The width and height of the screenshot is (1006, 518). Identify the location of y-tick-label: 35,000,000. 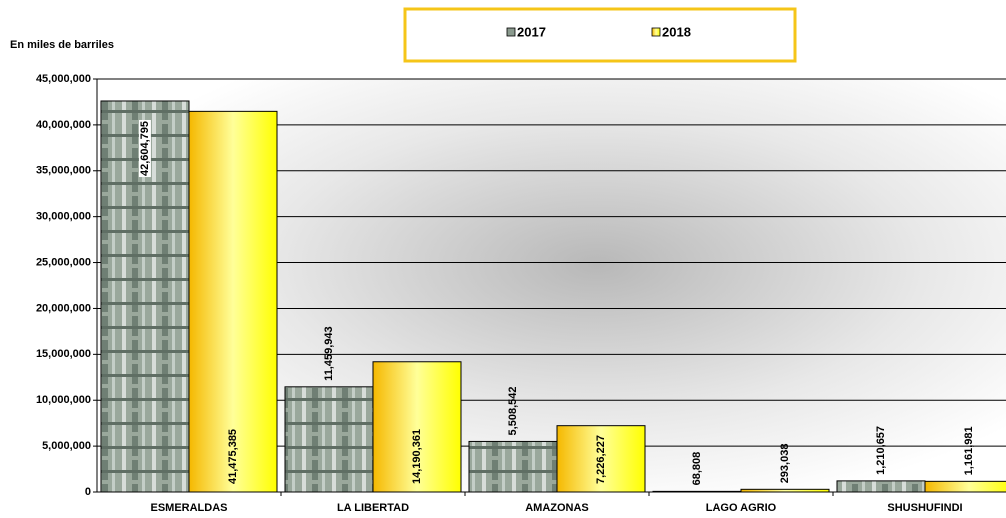
(63, 171).